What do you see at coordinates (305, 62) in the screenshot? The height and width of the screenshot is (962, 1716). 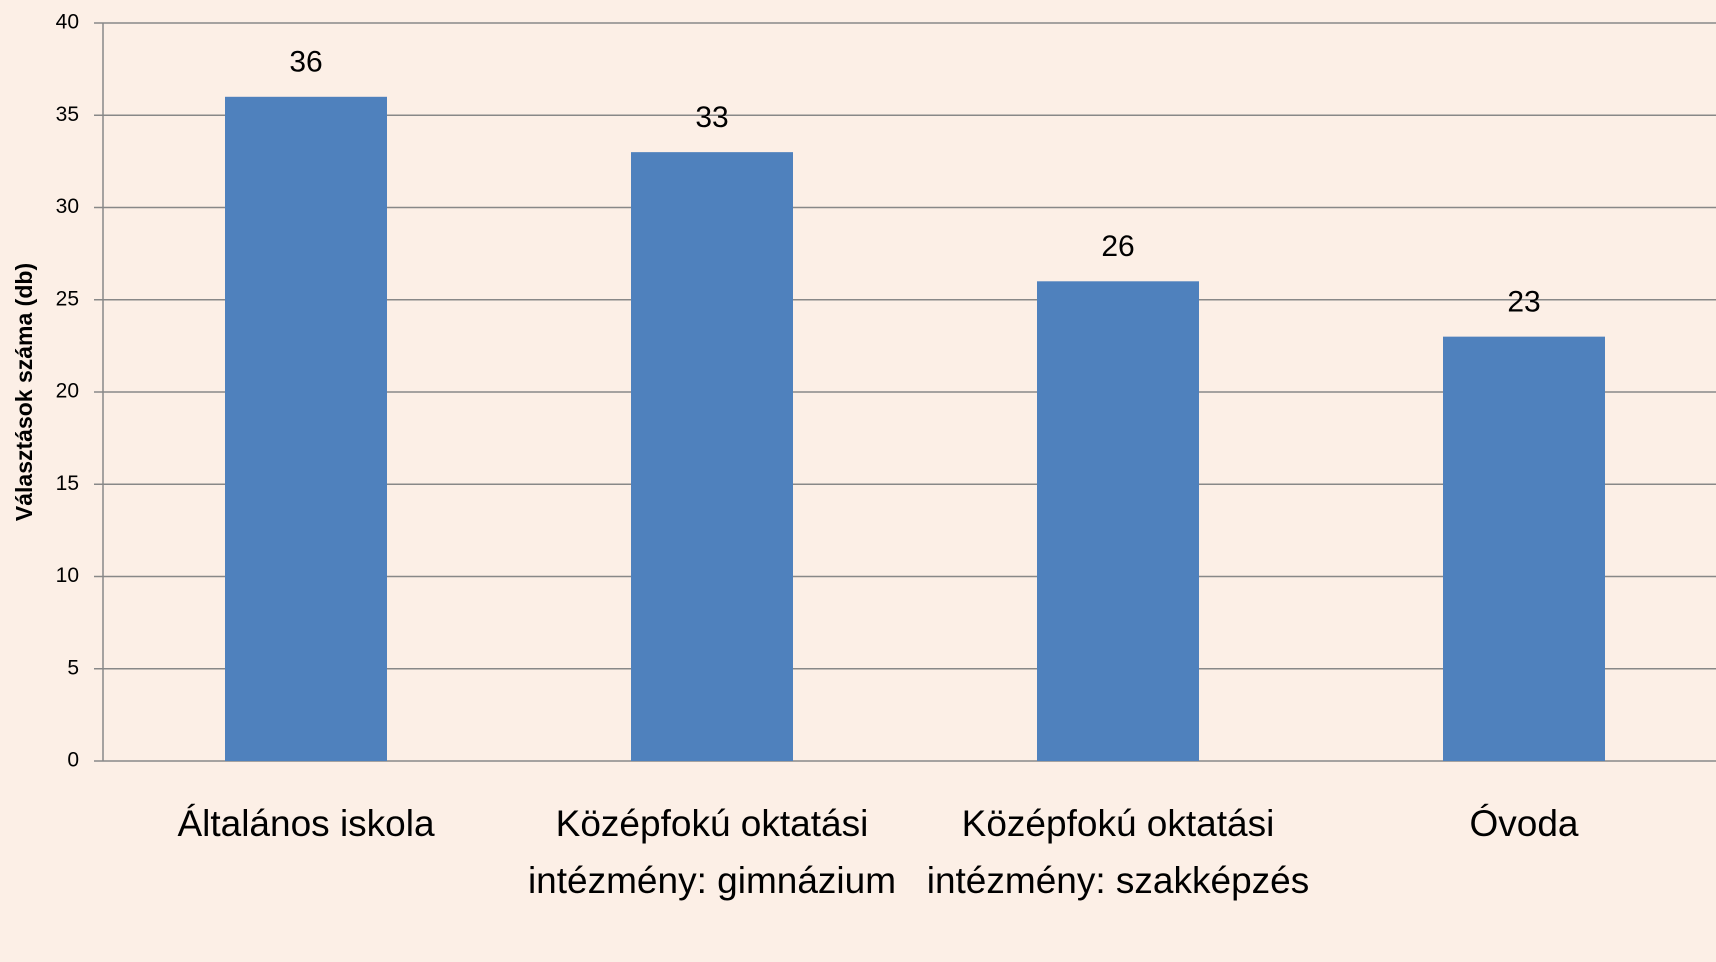 I see `value-label: 36` at bounding box center [305, 62].